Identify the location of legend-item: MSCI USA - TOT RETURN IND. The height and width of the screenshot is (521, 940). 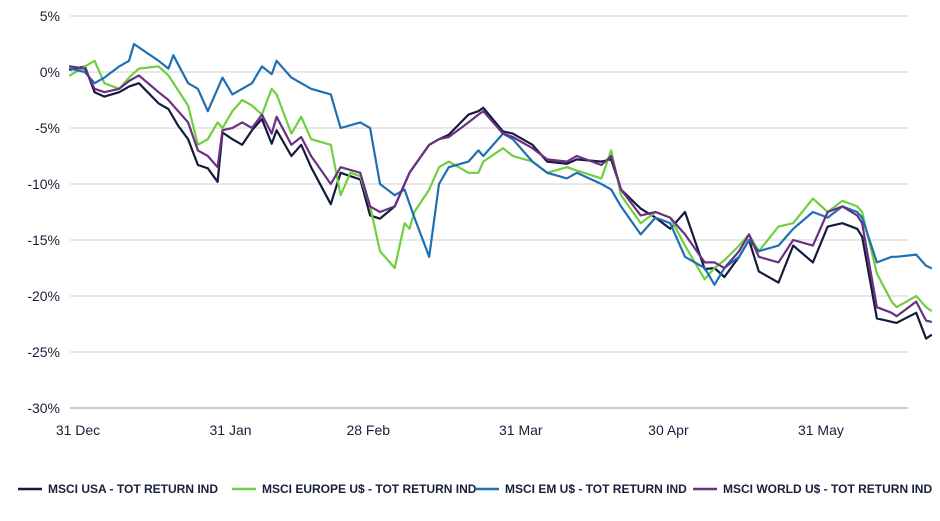
(118, 489).